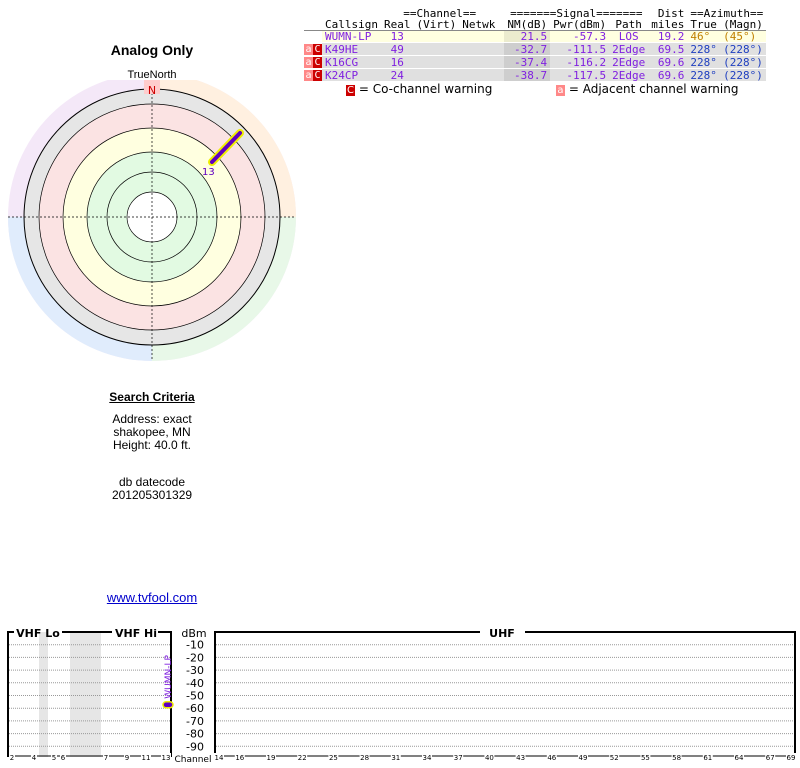 The height and width of the screenshot is (768, 800). What do you see at coordinates (219, 758) in the screenshot?
I see `uhf-channel-tick: 14` at bounding box center [219, 758].